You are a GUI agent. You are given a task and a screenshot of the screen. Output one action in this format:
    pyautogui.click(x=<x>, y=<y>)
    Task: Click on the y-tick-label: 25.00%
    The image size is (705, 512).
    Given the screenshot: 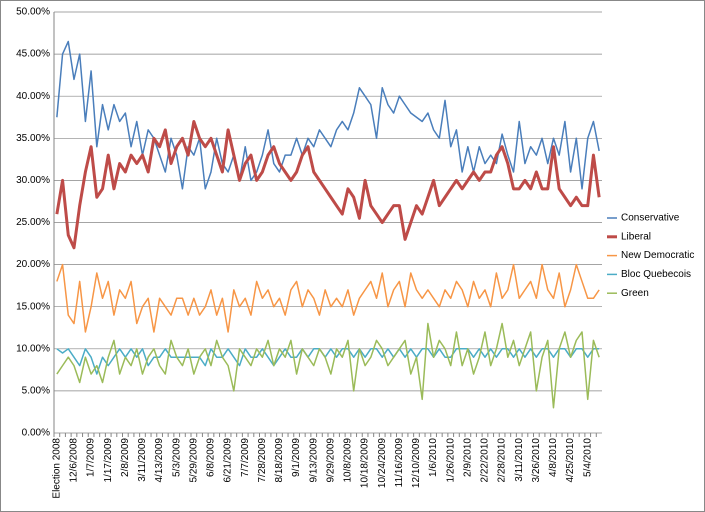 What is the action you would take?
    pyautogui.click(x=33, y=222)
    